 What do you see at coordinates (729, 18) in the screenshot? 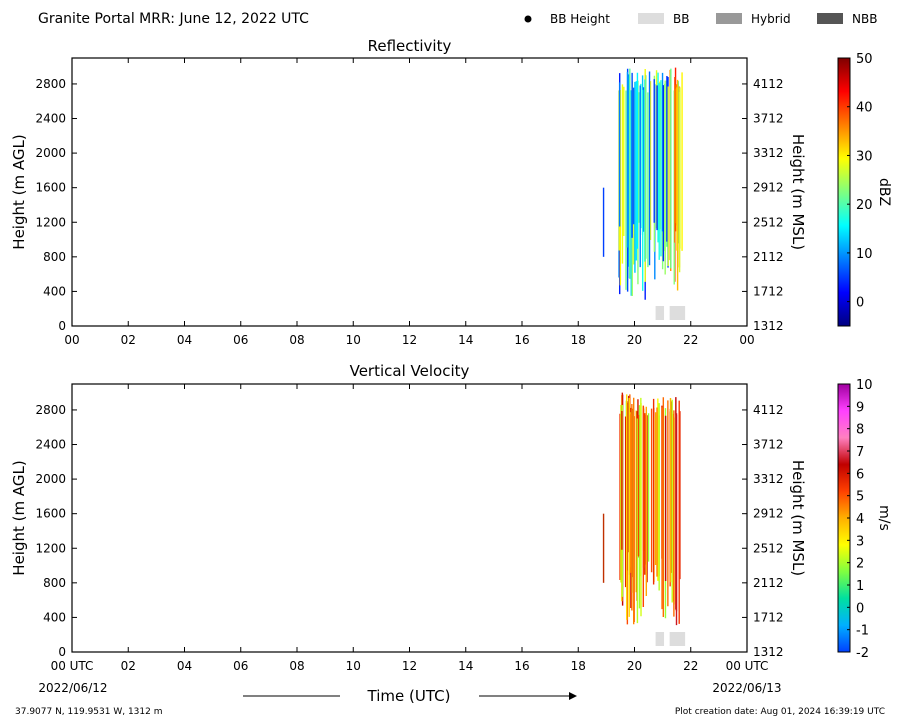
I see `legend-hybrid-patch` at bounding box center [729, 18].